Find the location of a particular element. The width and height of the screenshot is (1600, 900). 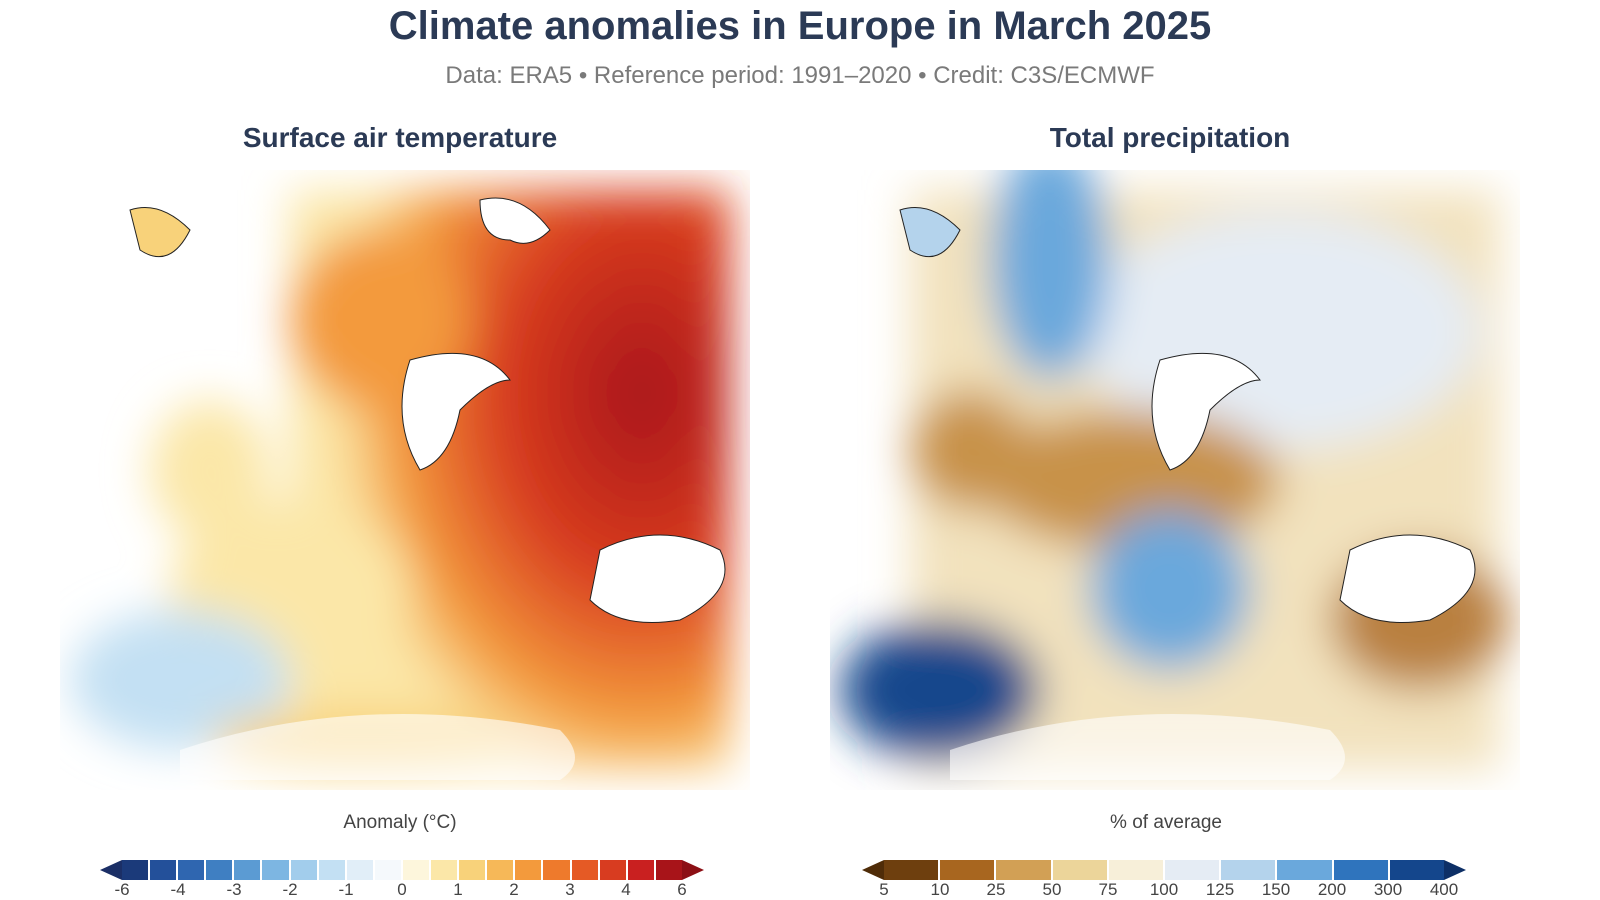

temperature-panel-title: Surface air temperature is located at coordinates (400, 137).